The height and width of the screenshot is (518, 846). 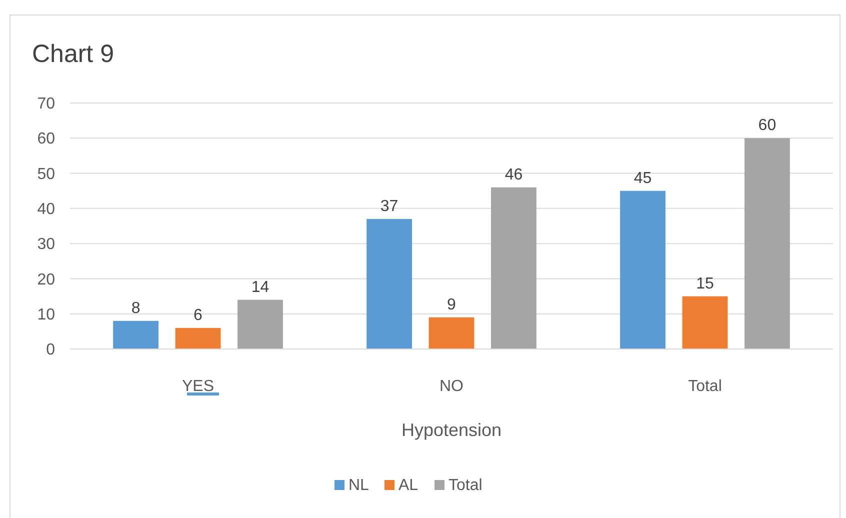 I want to click on y-tick-label: 50, so click(x=46, y=174).